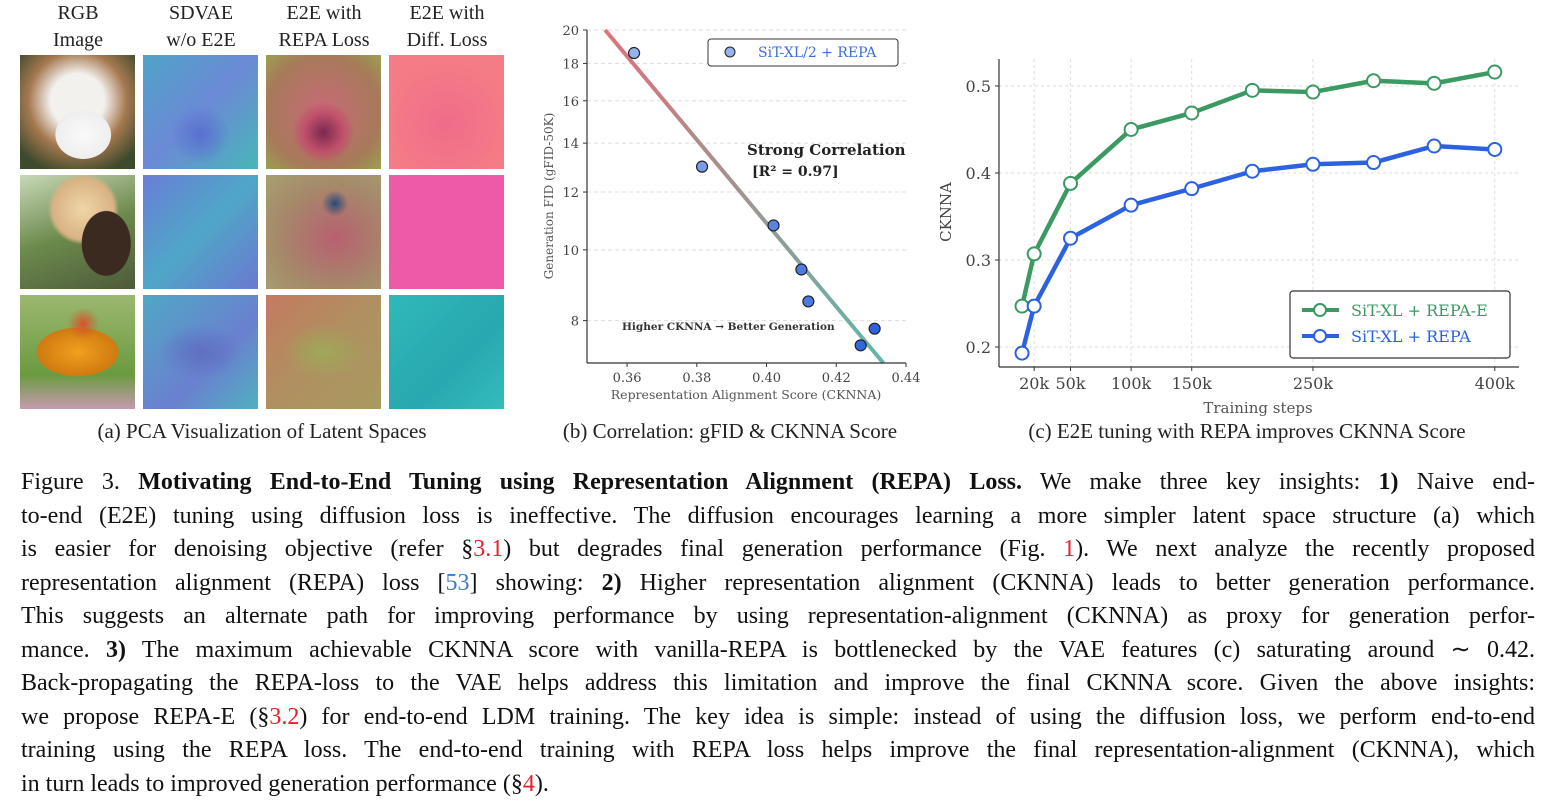  What do you see at coordinates (201, 27) in the screenshot?
I see `column-header-sdvae: SDVAE w/o E2E` at bounding box center [201, 27].